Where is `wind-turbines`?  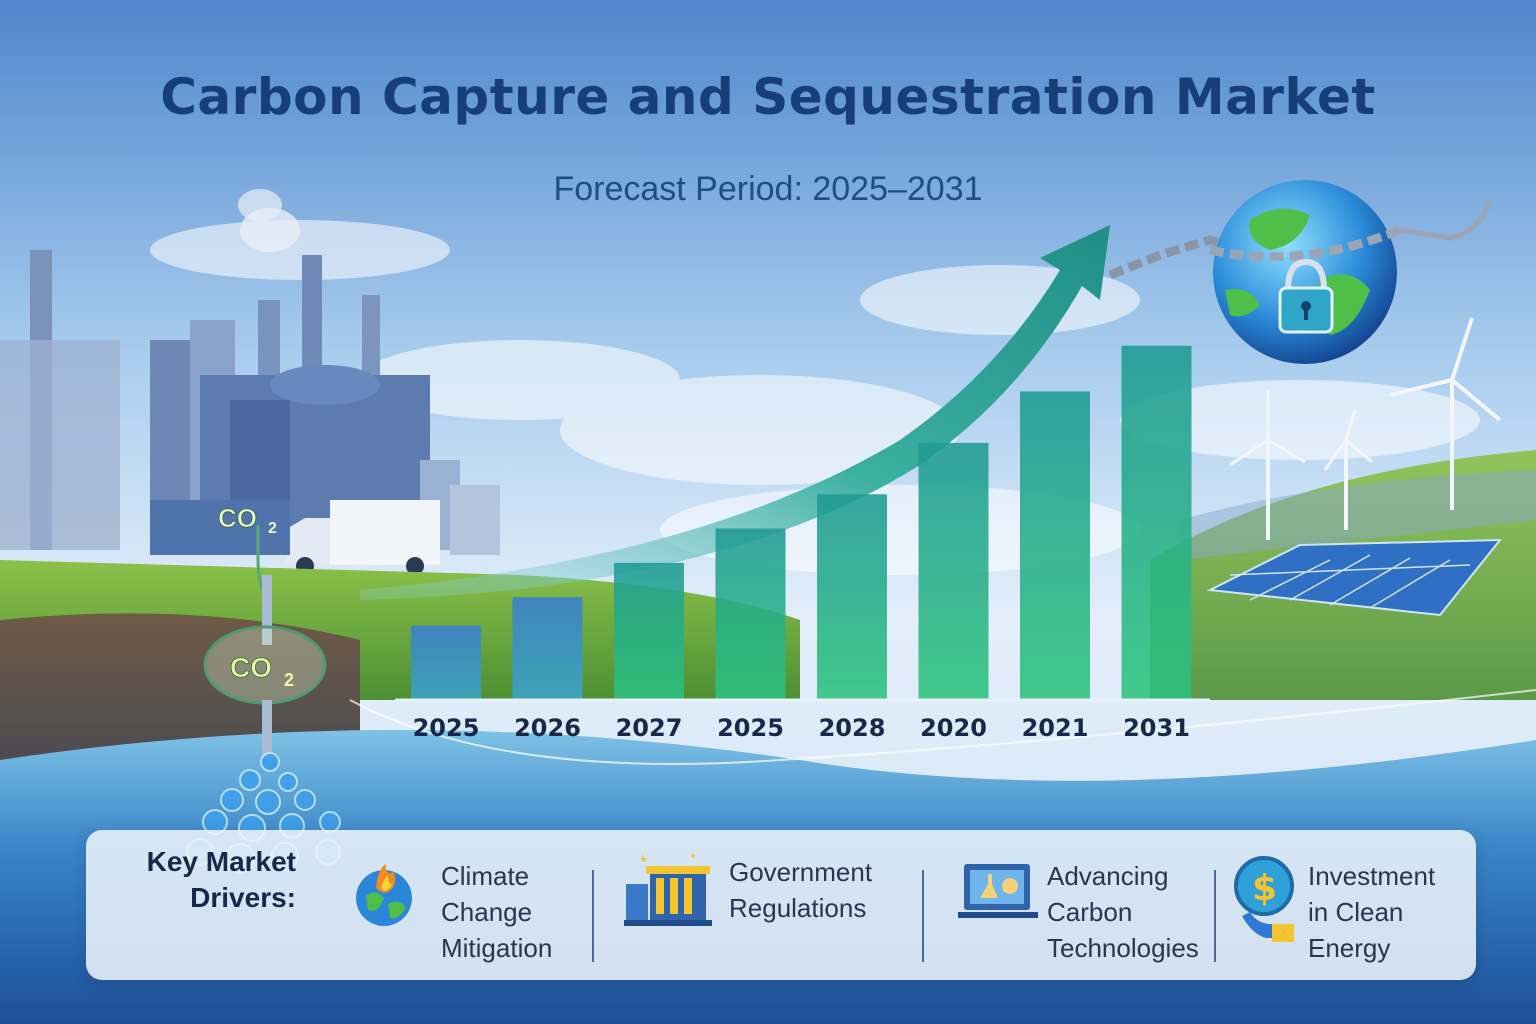 wind-turbines is located at coordinates (1365, 428).